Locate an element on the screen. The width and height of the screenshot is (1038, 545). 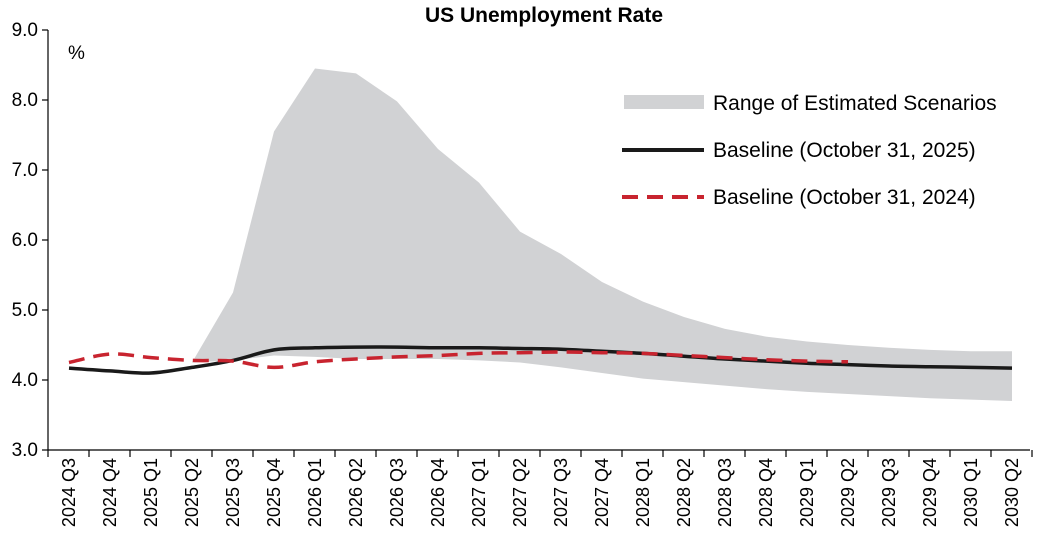
x-tick-label: 2027 Q1 is located at coordinates (479, 492).